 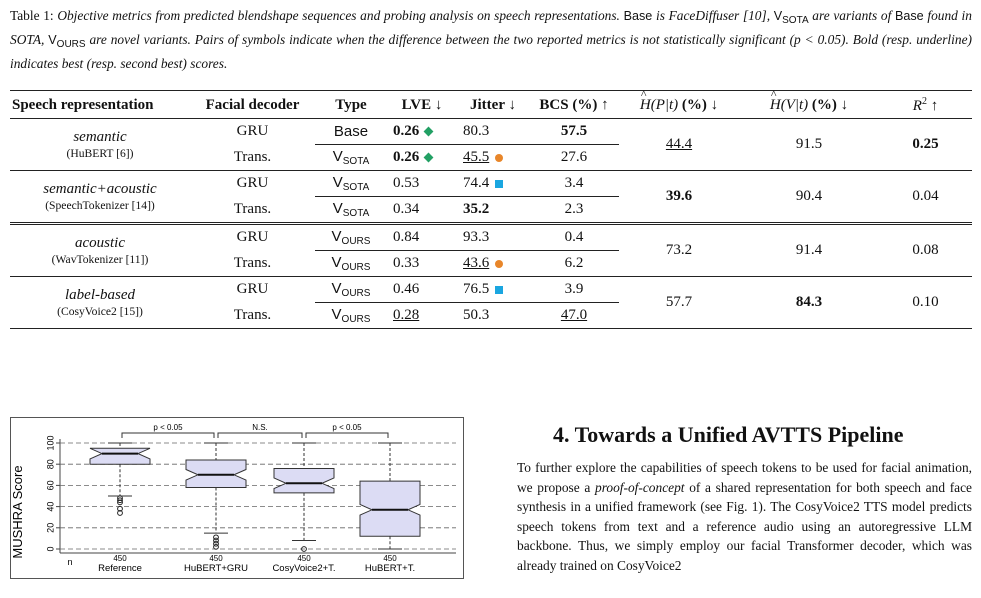 I want to click on y-tick-label: 20, so click(x=50, y=528).